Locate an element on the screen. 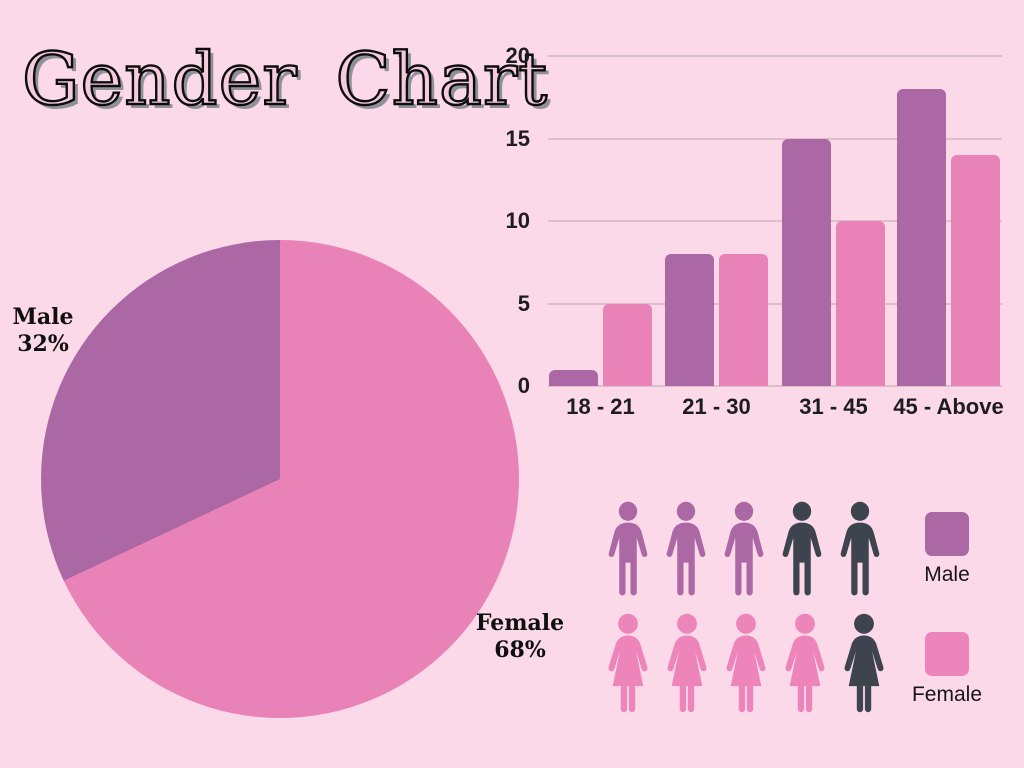 This screenshot has width=1024, height=768. y-tick-label-10: 10 is located at coordinates (517, 220).